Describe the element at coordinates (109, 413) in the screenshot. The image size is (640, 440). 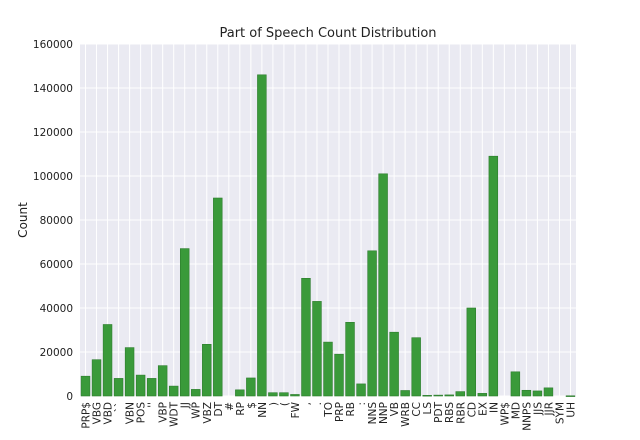
I see `x-tick-label: VBD` at that location.